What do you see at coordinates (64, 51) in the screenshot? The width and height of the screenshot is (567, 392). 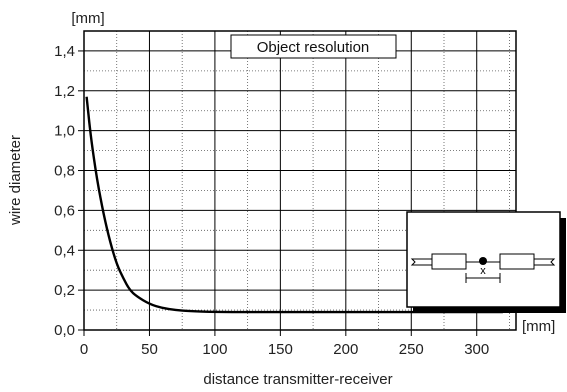 I see `y-tick-label: 1,4` at bounding box center [64, 51].